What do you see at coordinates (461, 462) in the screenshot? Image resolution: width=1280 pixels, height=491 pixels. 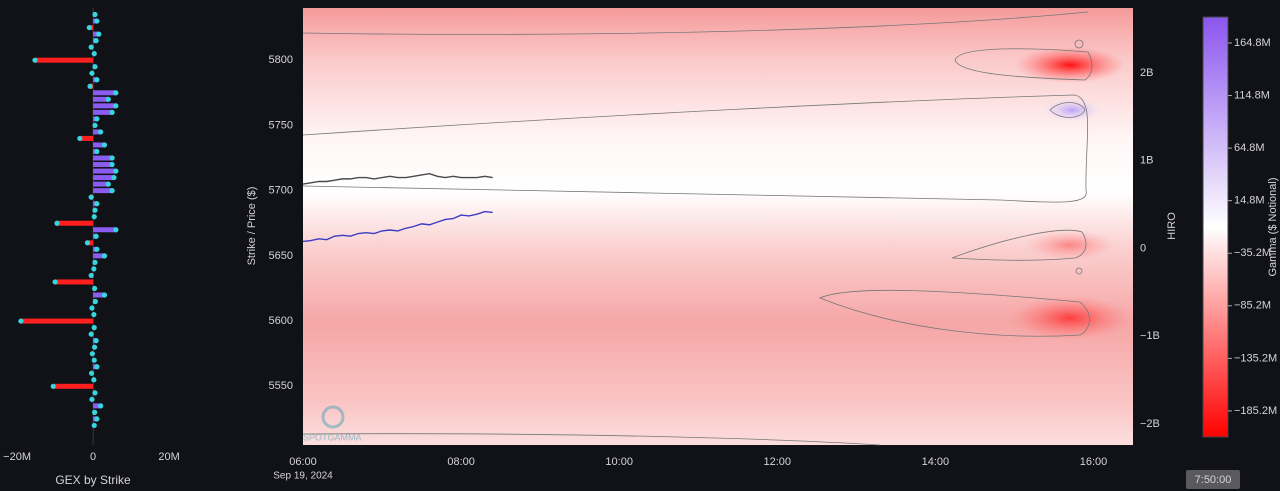 I see `x-tick-label: 08:00` at bounding box center [461, 462].